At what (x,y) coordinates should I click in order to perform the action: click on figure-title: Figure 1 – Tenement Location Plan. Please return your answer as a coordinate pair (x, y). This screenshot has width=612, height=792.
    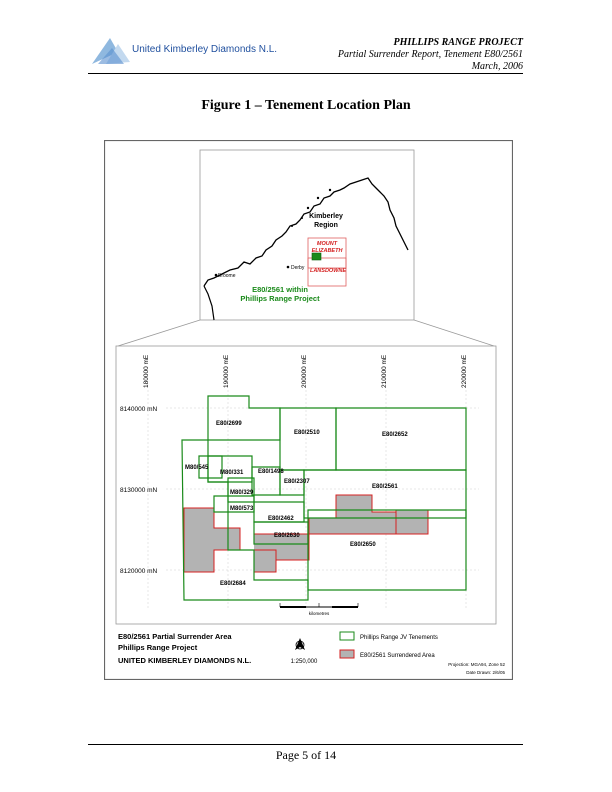
    Looking at the image, I should click on (306, 105).